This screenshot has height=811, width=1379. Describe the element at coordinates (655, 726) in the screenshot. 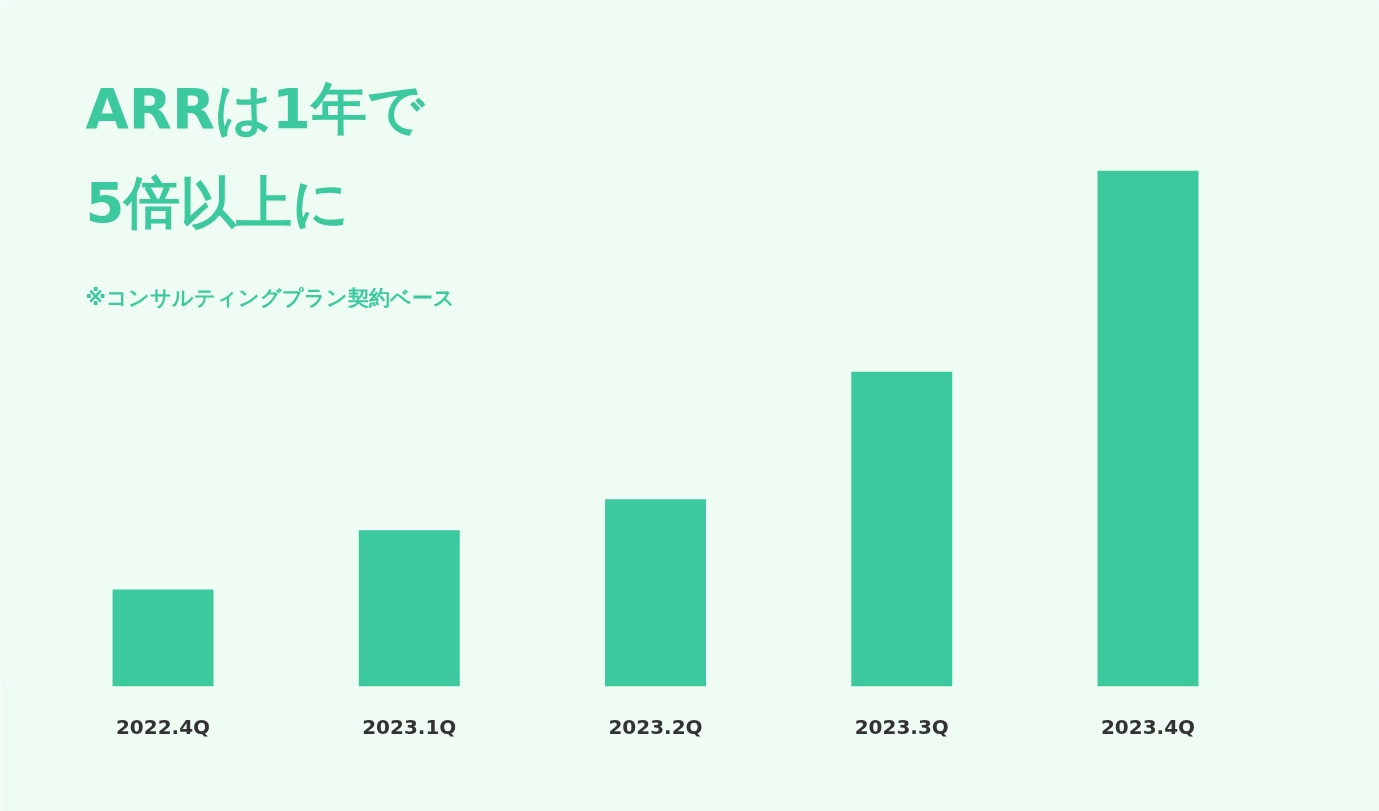

I see `x-tick-label: 2023.2Q` at that location.